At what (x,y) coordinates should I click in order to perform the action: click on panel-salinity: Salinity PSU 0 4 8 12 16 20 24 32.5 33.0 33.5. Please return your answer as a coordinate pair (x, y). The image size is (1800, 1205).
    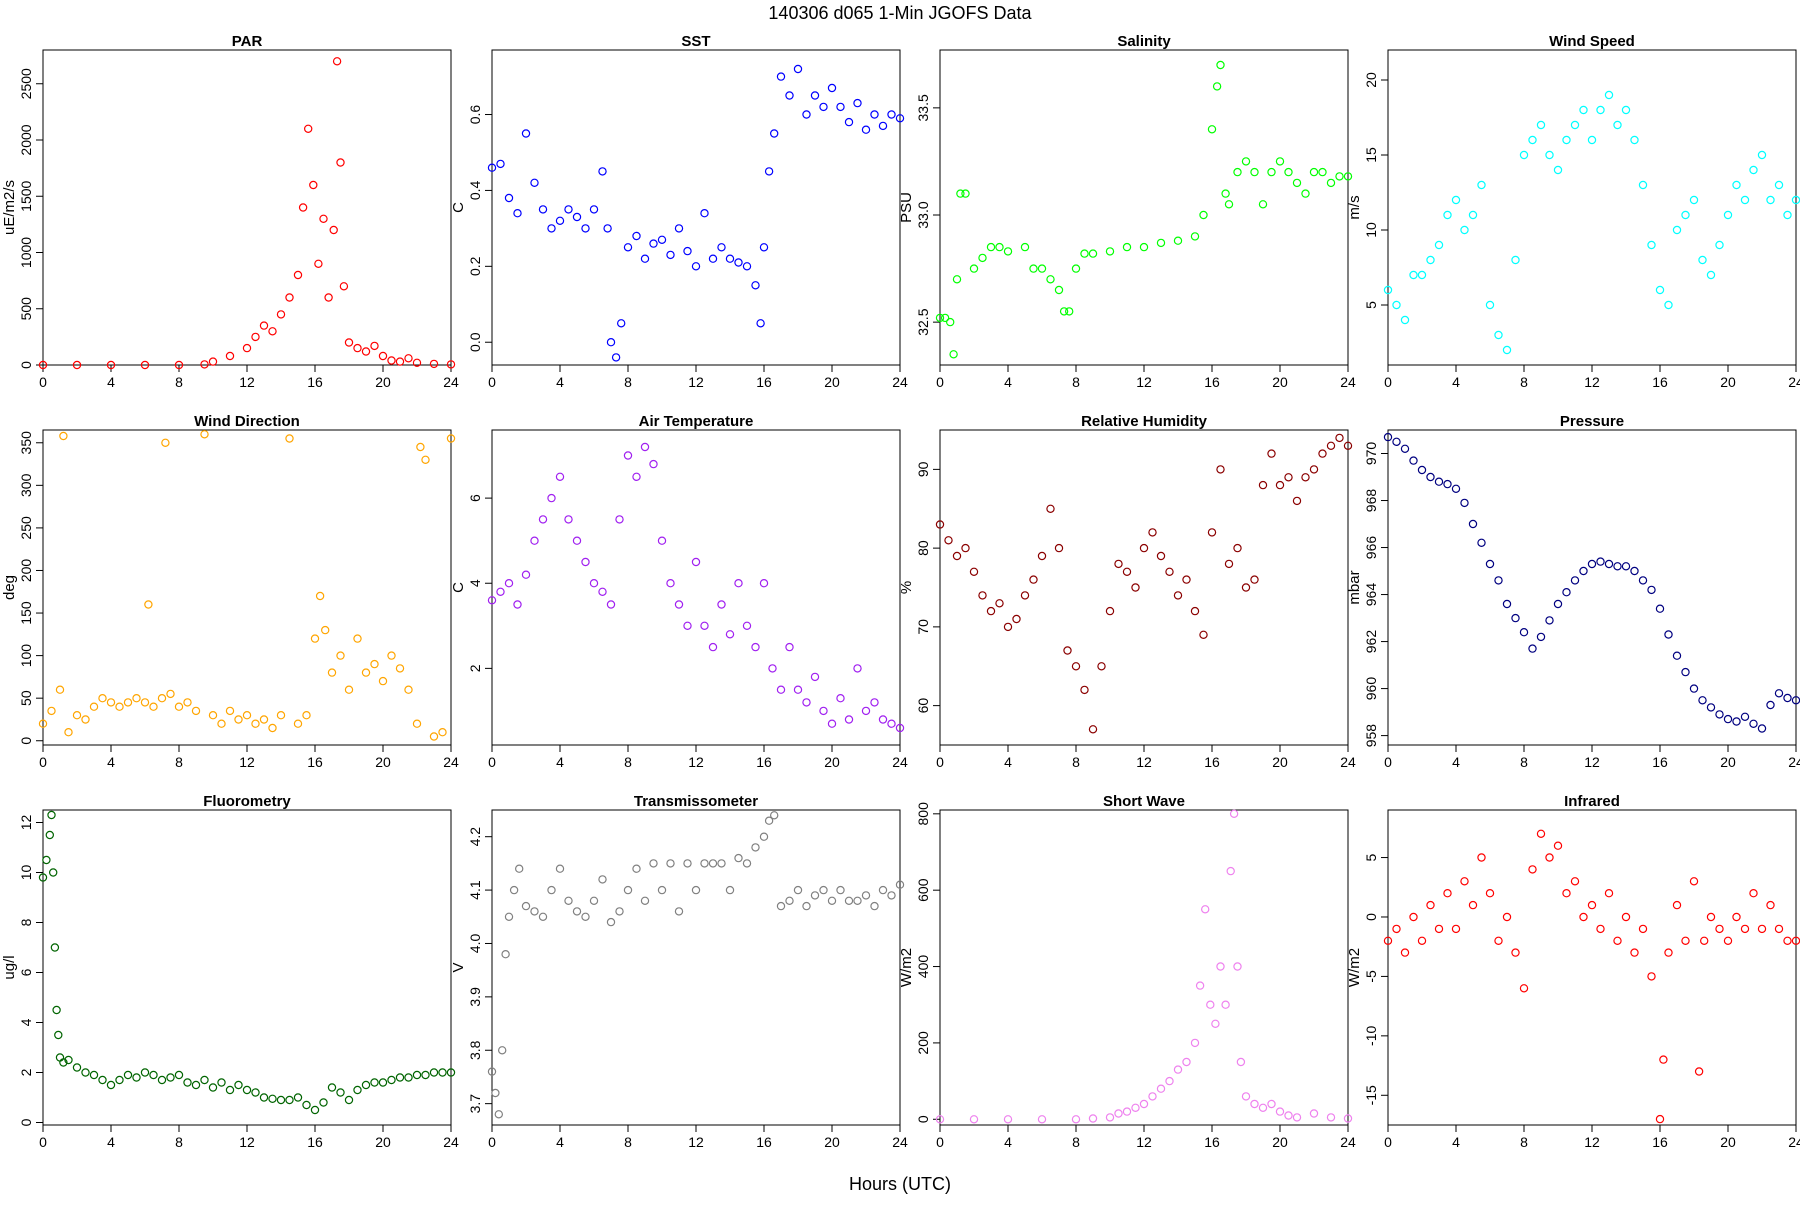
    Looking at the image, I should click on (1127, 211).